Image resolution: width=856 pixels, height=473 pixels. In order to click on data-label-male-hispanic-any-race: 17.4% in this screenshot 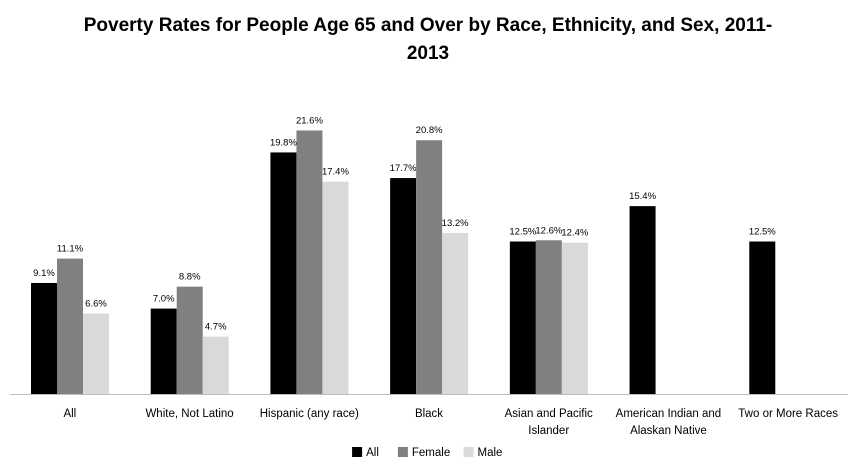, I will do `click(335, 172)`.